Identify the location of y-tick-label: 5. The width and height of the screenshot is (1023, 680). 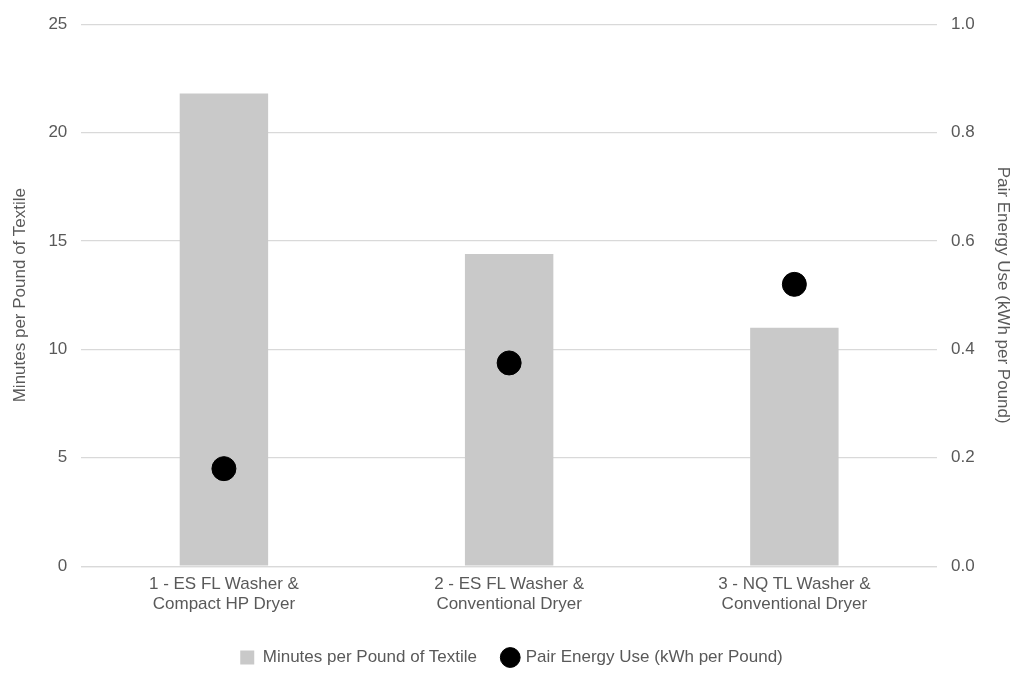
(62, 457).